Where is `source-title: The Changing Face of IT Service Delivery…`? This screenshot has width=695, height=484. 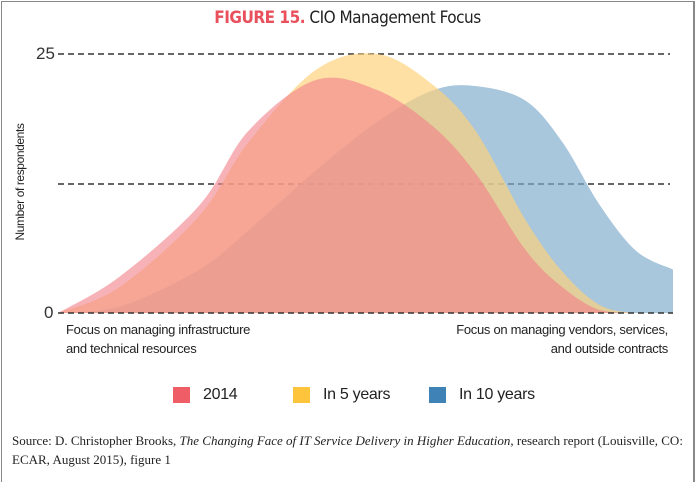
source-title: The Changing Face of IT Service Delivery… is located at coordinates (345, 440).